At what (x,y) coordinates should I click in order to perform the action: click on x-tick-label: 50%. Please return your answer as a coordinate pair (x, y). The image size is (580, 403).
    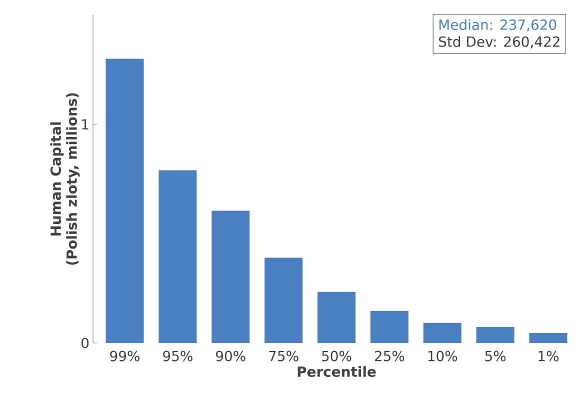
    Looking at the image, I should click on (337, 356).